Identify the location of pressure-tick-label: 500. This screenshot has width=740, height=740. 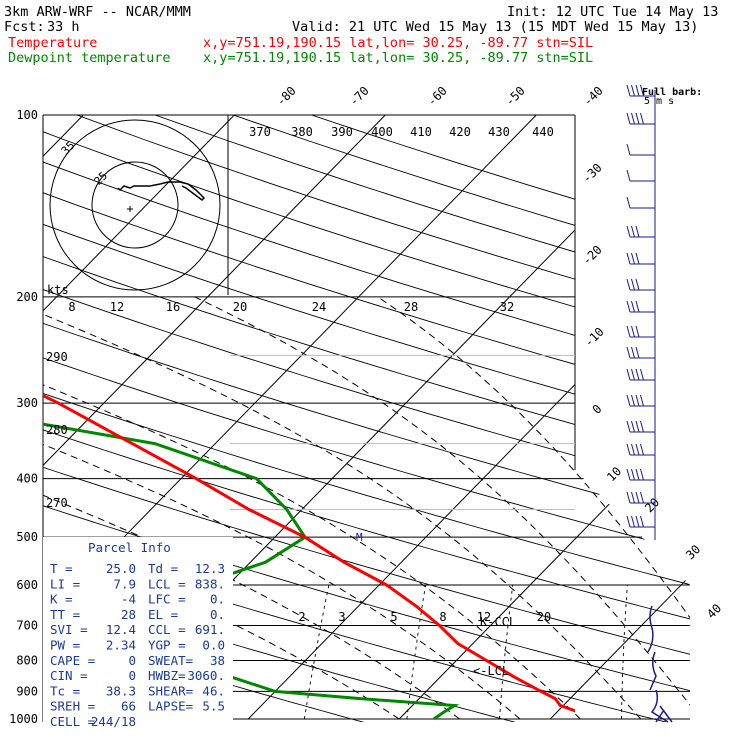
(27, 537).